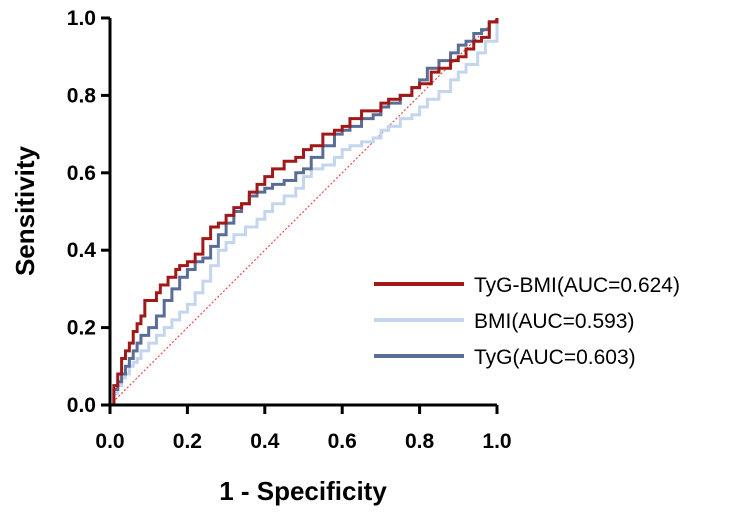 The height and width of the screenshot is (514, 750). I want to click on y-tick-label: 1.0, so click(81, 18).